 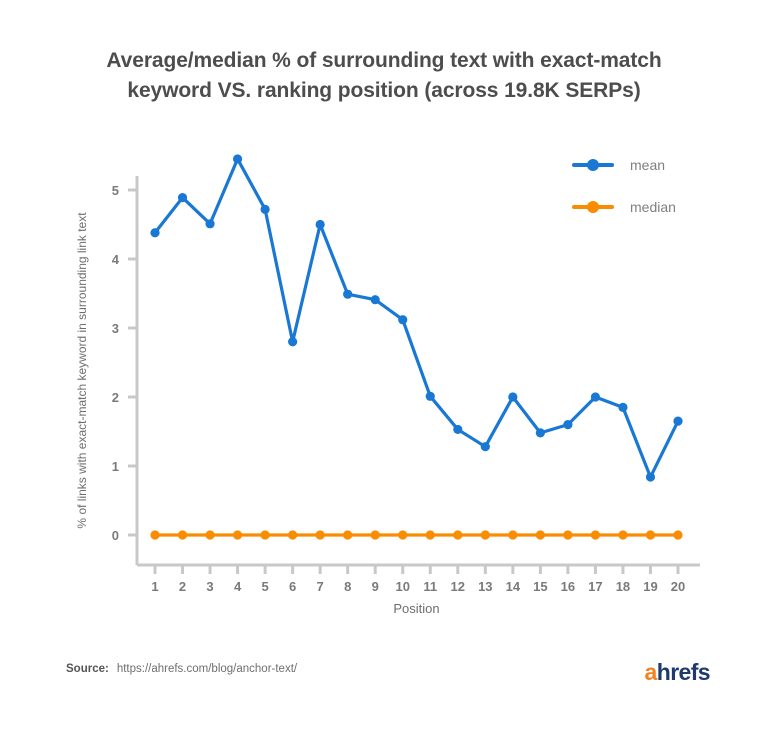 I want to click on ahrefs-logo: ahrefs, so click(x=677, y=672).